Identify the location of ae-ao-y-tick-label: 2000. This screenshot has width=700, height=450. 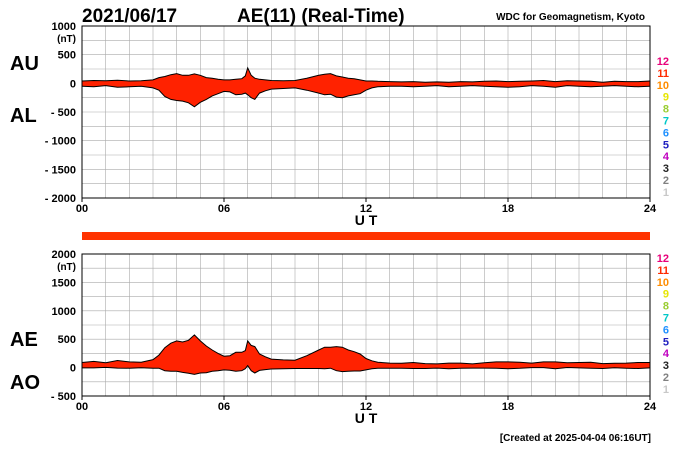
(64, 255).